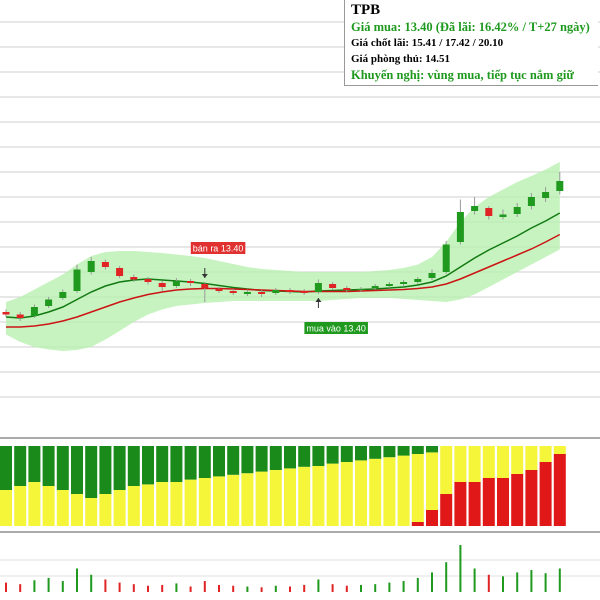 The height and width of the screenshot is (600, 600). I want to click on annotation-label: mua vào 13.40, so click(336, 329).